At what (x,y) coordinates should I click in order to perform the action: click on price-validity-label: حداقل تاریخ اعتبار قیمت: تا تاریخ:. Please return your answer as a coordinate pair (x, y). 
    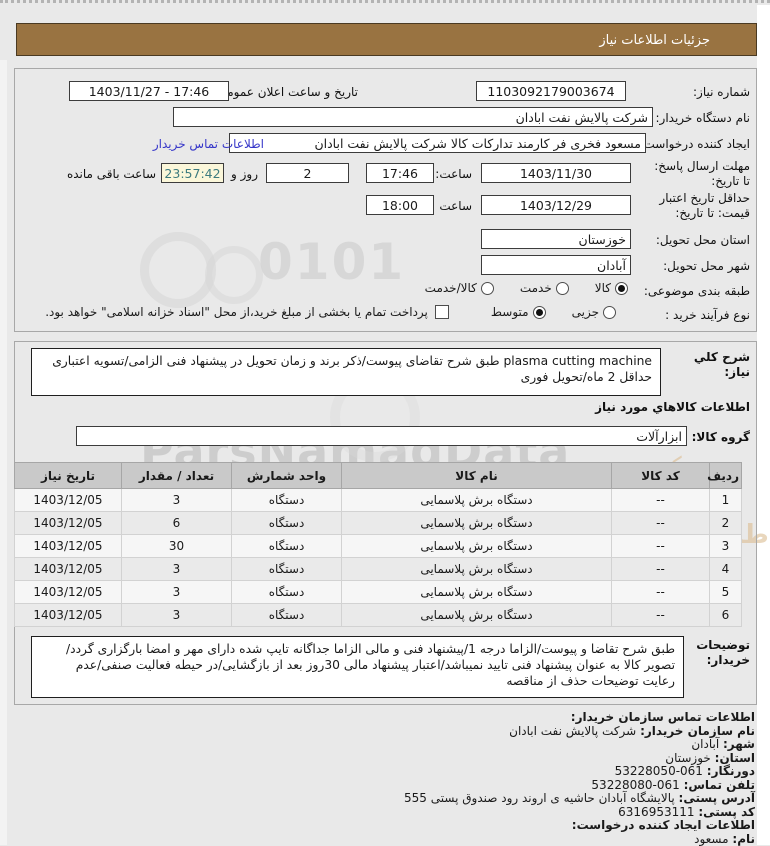
    Looking at the image, I should click on (697, 206).